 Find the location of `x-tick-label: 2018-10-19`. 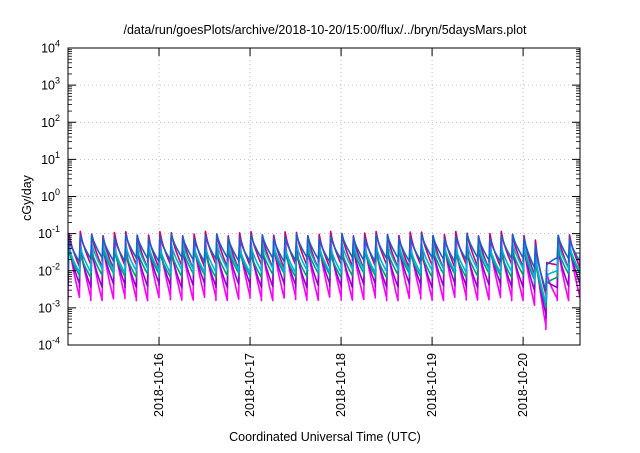

x-tick-label: 2018-10-19 is located at coordinates (432, 385).